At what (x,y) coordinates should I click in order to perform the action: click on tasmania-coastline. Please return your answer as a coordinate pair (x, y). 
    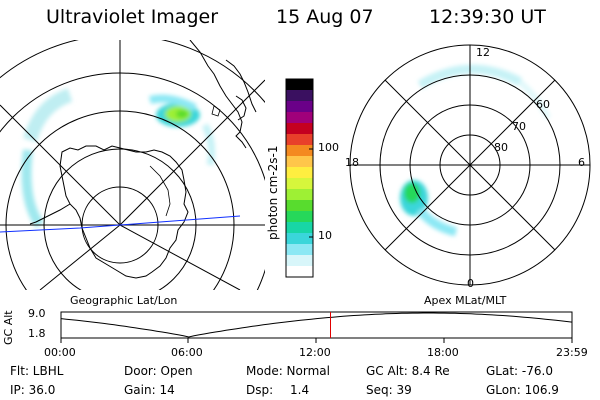
    Looking at the image, I should click on (241, 86).